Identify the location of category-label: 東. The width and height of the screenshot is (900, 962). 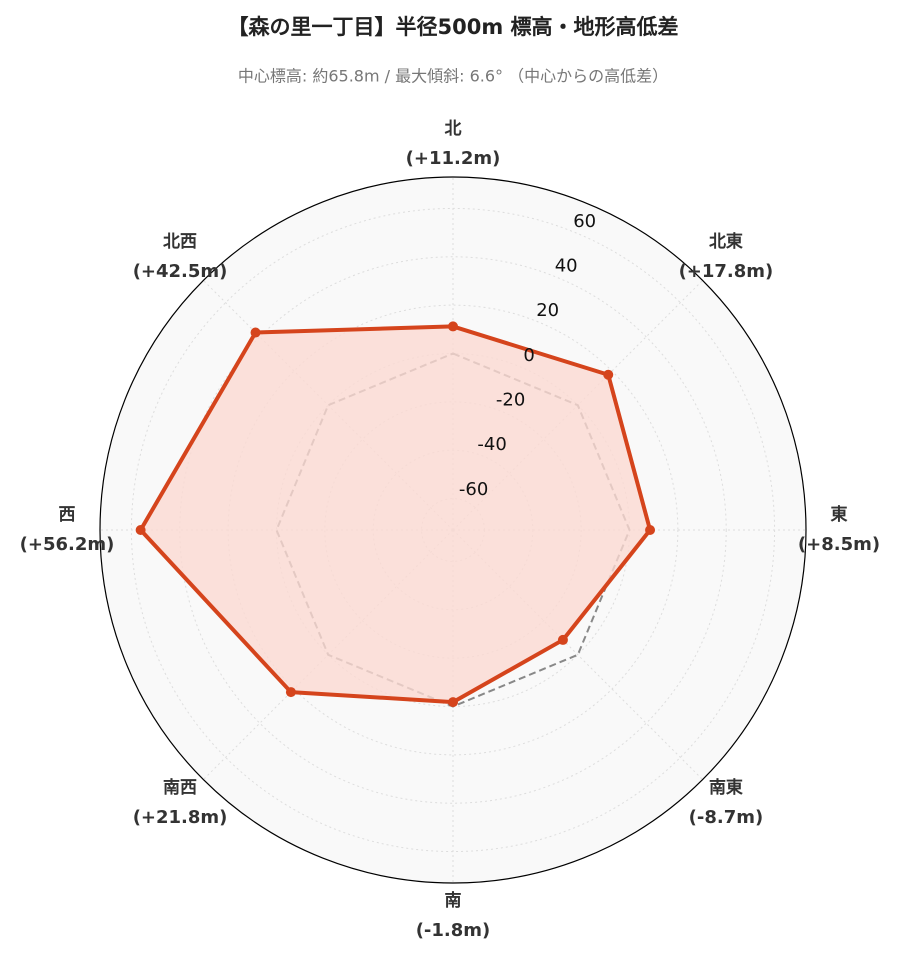
(839, 514).